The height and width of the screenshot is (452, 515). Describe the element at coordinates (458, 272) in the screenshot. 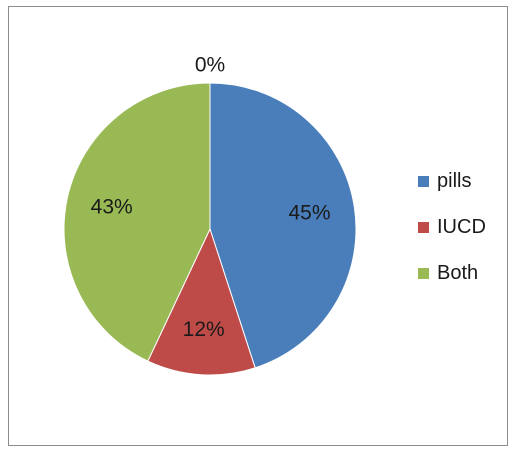

I see `legend-label-both: Both` at that location.